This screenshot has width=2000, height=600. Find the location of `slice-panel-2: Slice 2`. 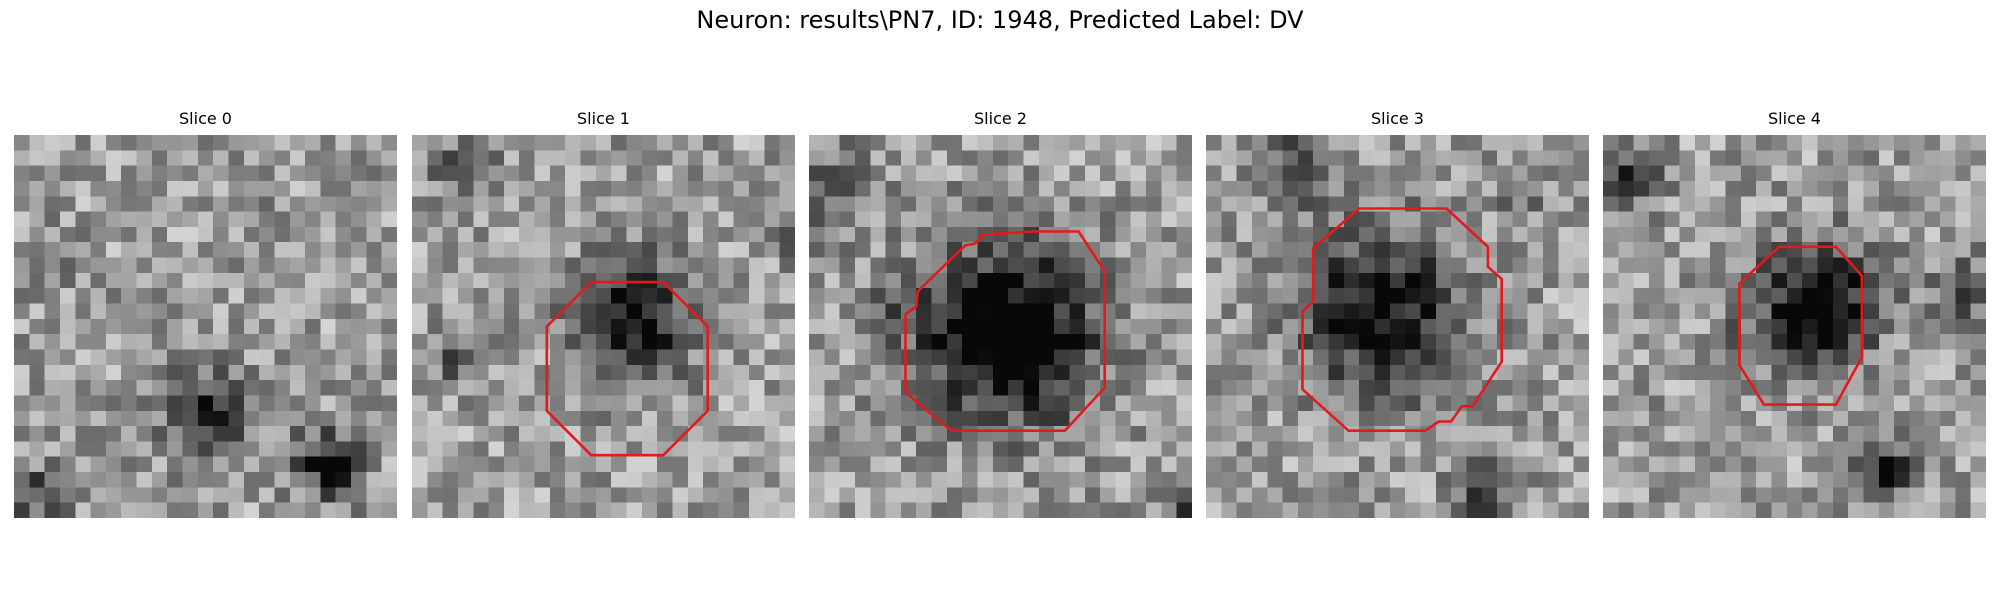

slice-panel-2: Slice 2 is located at coordinates (1000, 312).